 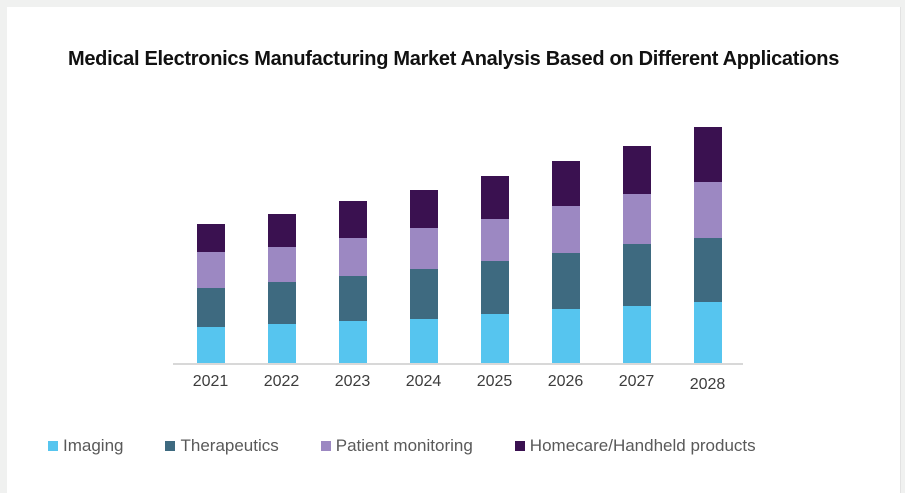 I want to click on bar-2022, so click(x=281, y=288).